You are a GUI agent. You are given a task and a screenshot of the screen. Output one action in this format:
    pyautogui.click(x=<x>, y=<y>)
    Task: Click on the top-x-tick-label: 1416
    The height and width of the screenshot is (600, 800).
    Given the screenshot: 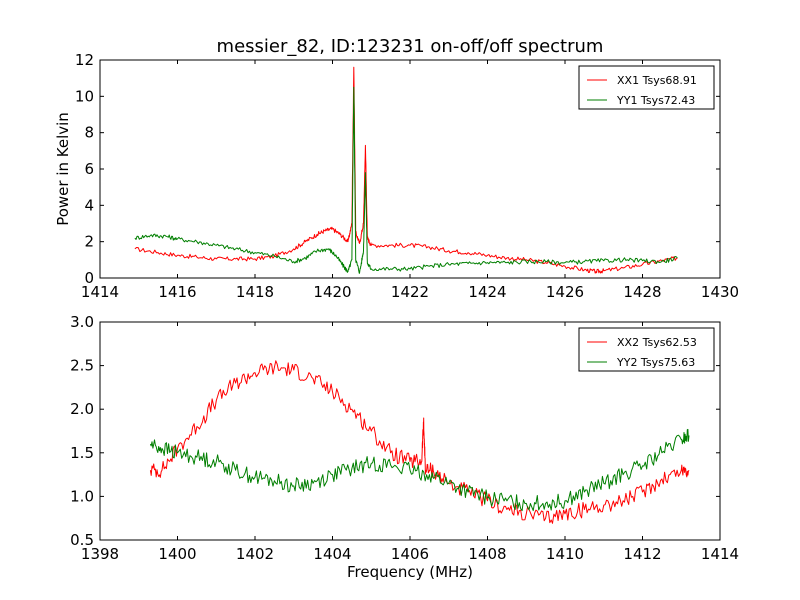 What is the action you would take?
    pyautogui.click(x=177, y=292)
    